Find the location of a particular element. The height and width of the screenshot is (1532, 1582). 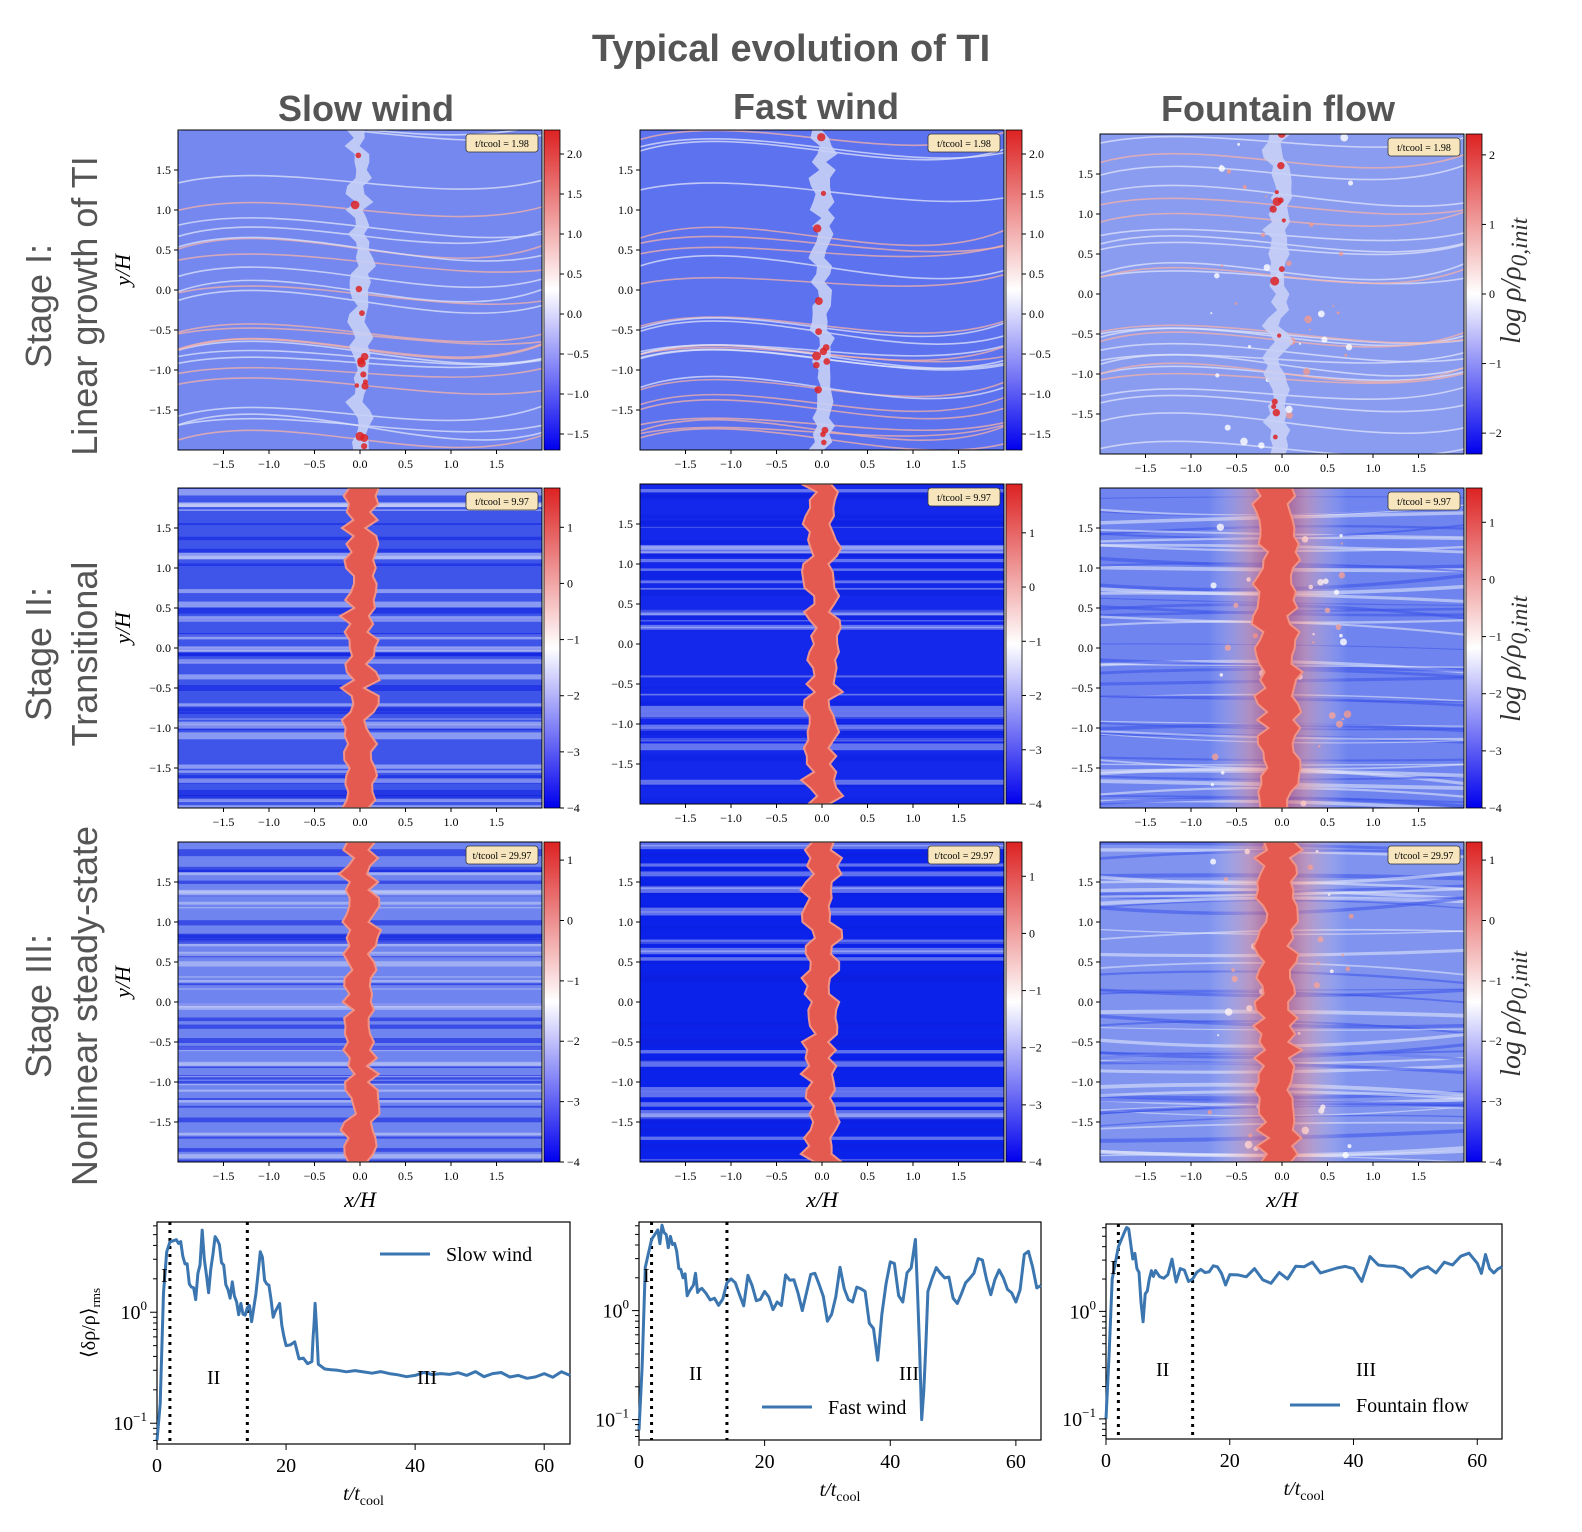

column-title-fast-wind: Fast wind is located at coordinates (815, 106).